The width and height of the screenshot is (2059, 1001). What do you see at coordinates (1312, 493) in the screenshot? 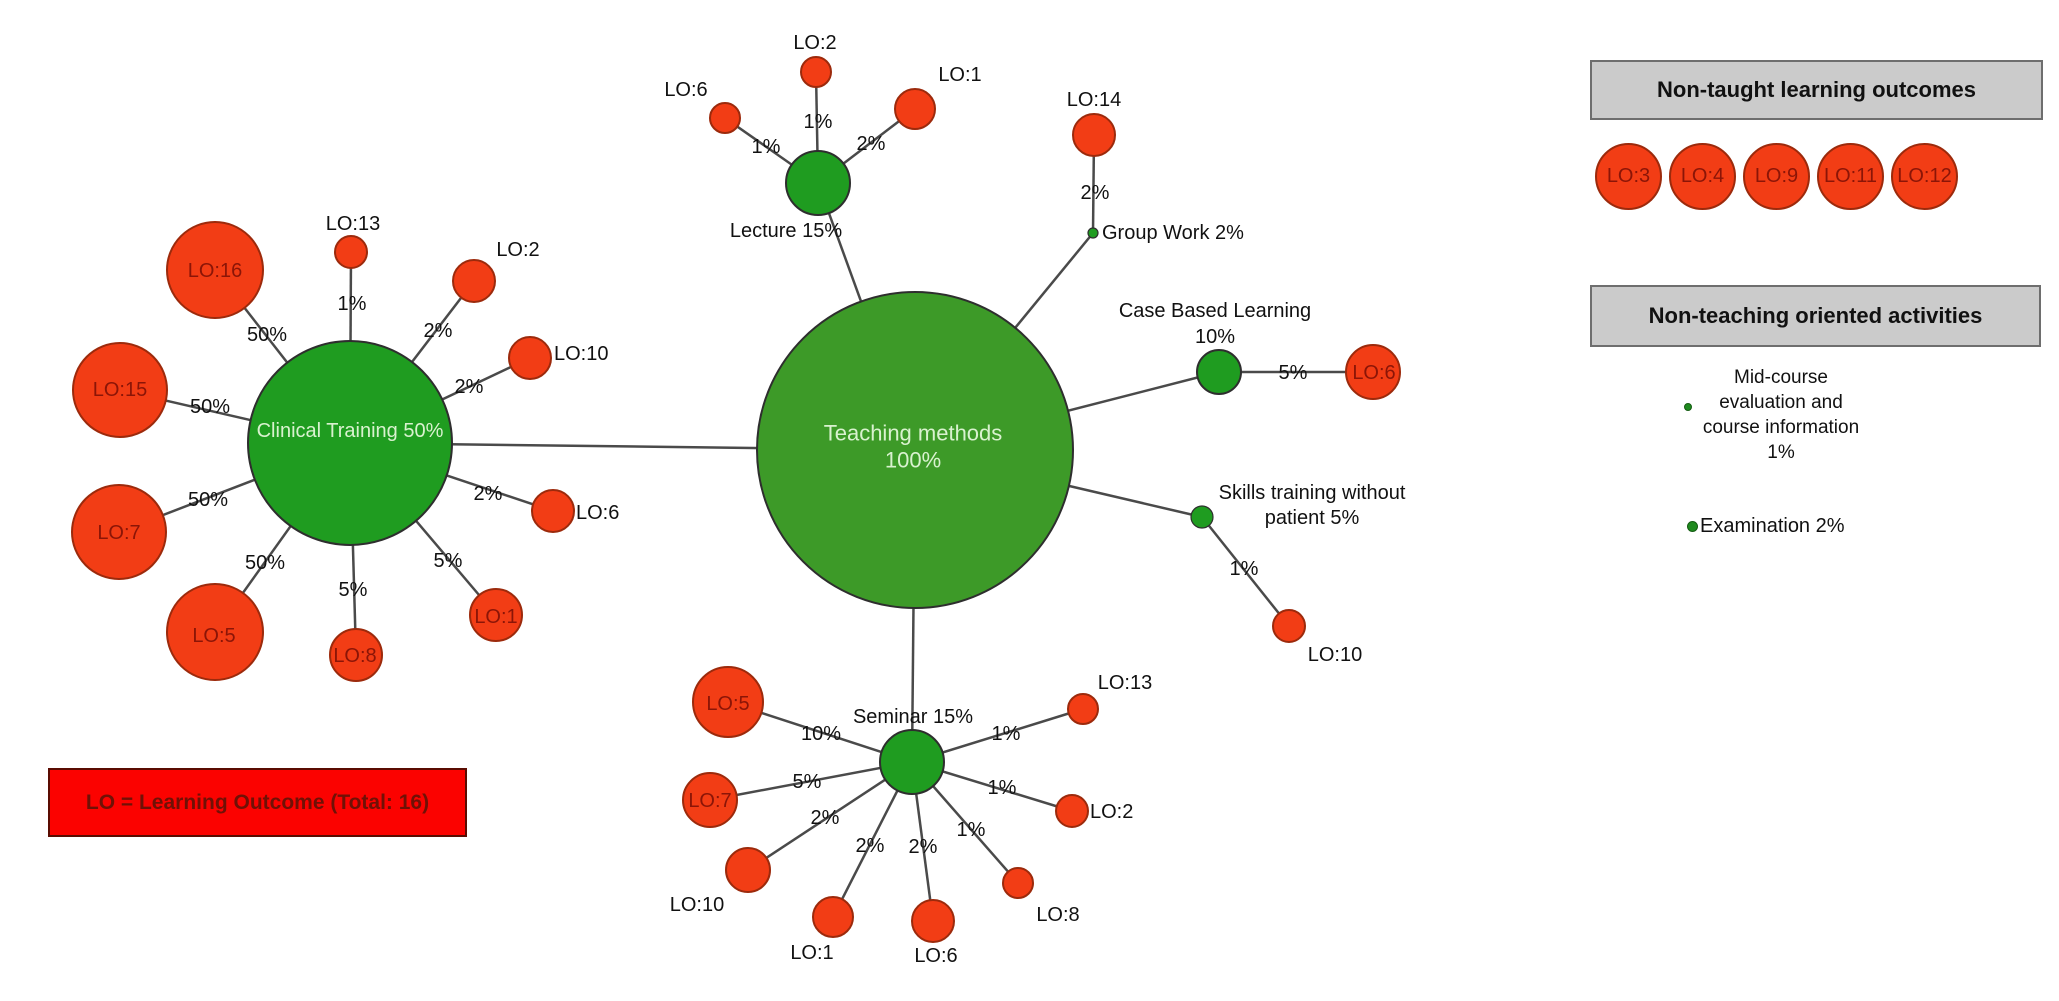
I see `node-label-skills-1: Skills training without` at bounding box center [1312, 493].